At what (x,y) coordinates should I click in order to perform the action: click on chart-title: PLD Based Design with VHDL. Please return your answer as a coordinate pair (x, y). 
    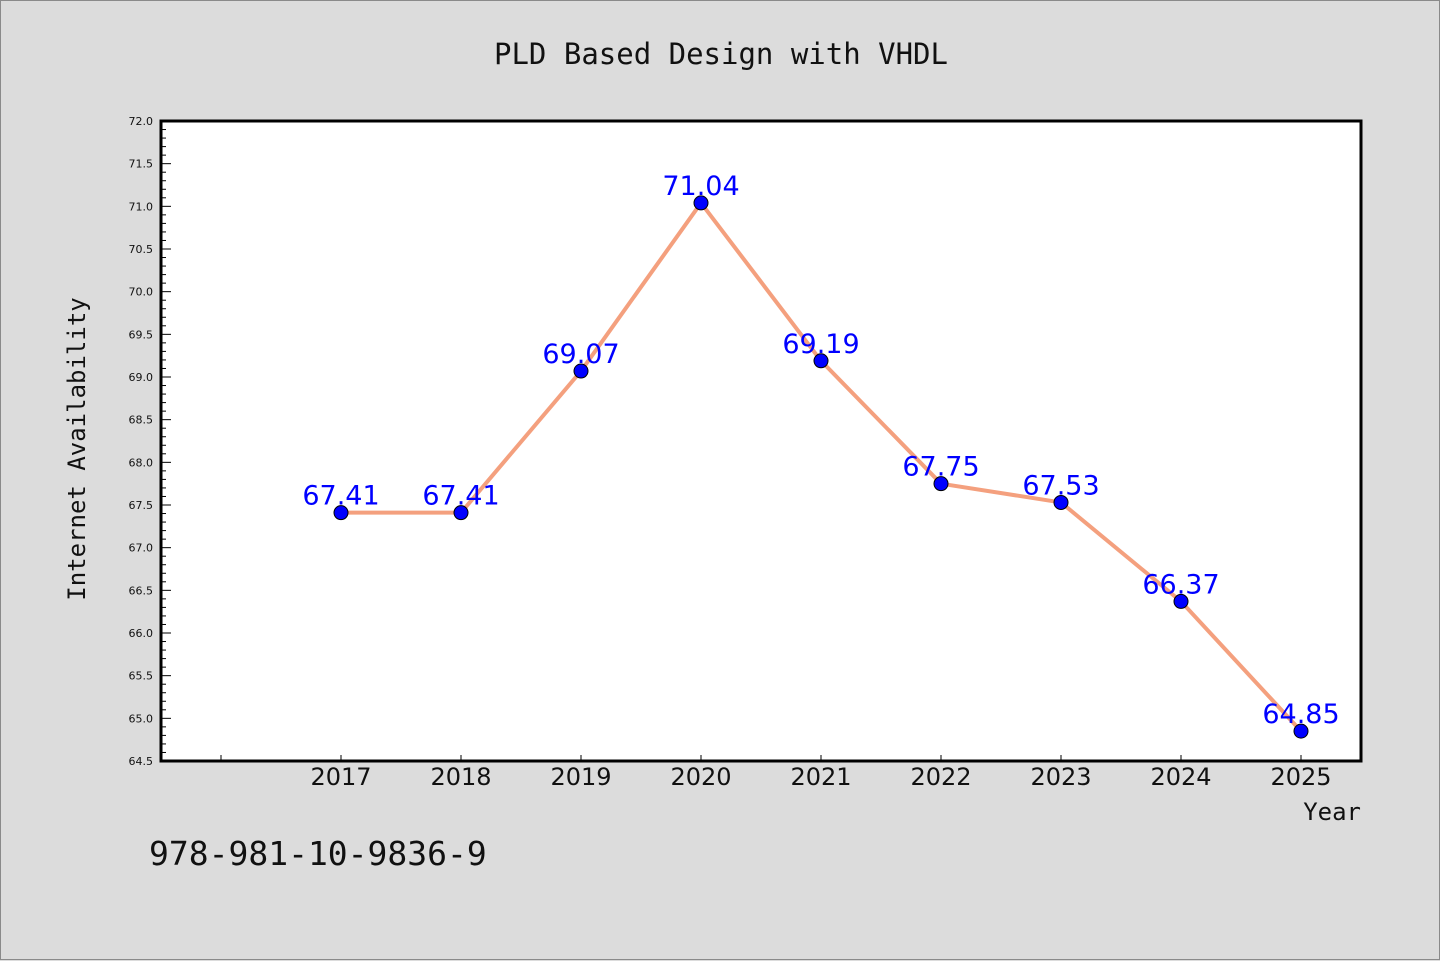
    Looking at the image, I should click on (721, 54).